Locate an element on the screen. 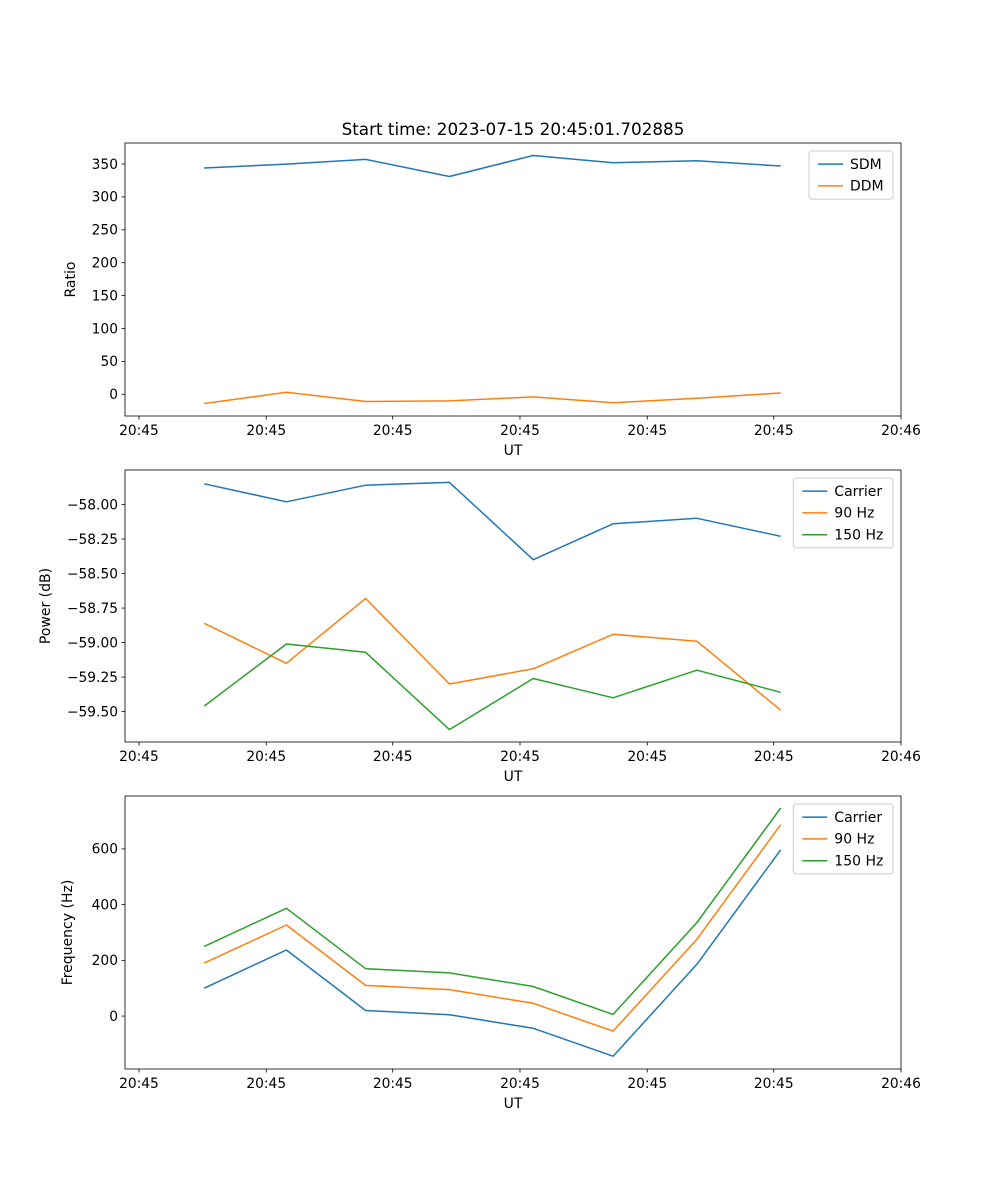  y-tick-label: 250 is located at coordinates (105, 231).